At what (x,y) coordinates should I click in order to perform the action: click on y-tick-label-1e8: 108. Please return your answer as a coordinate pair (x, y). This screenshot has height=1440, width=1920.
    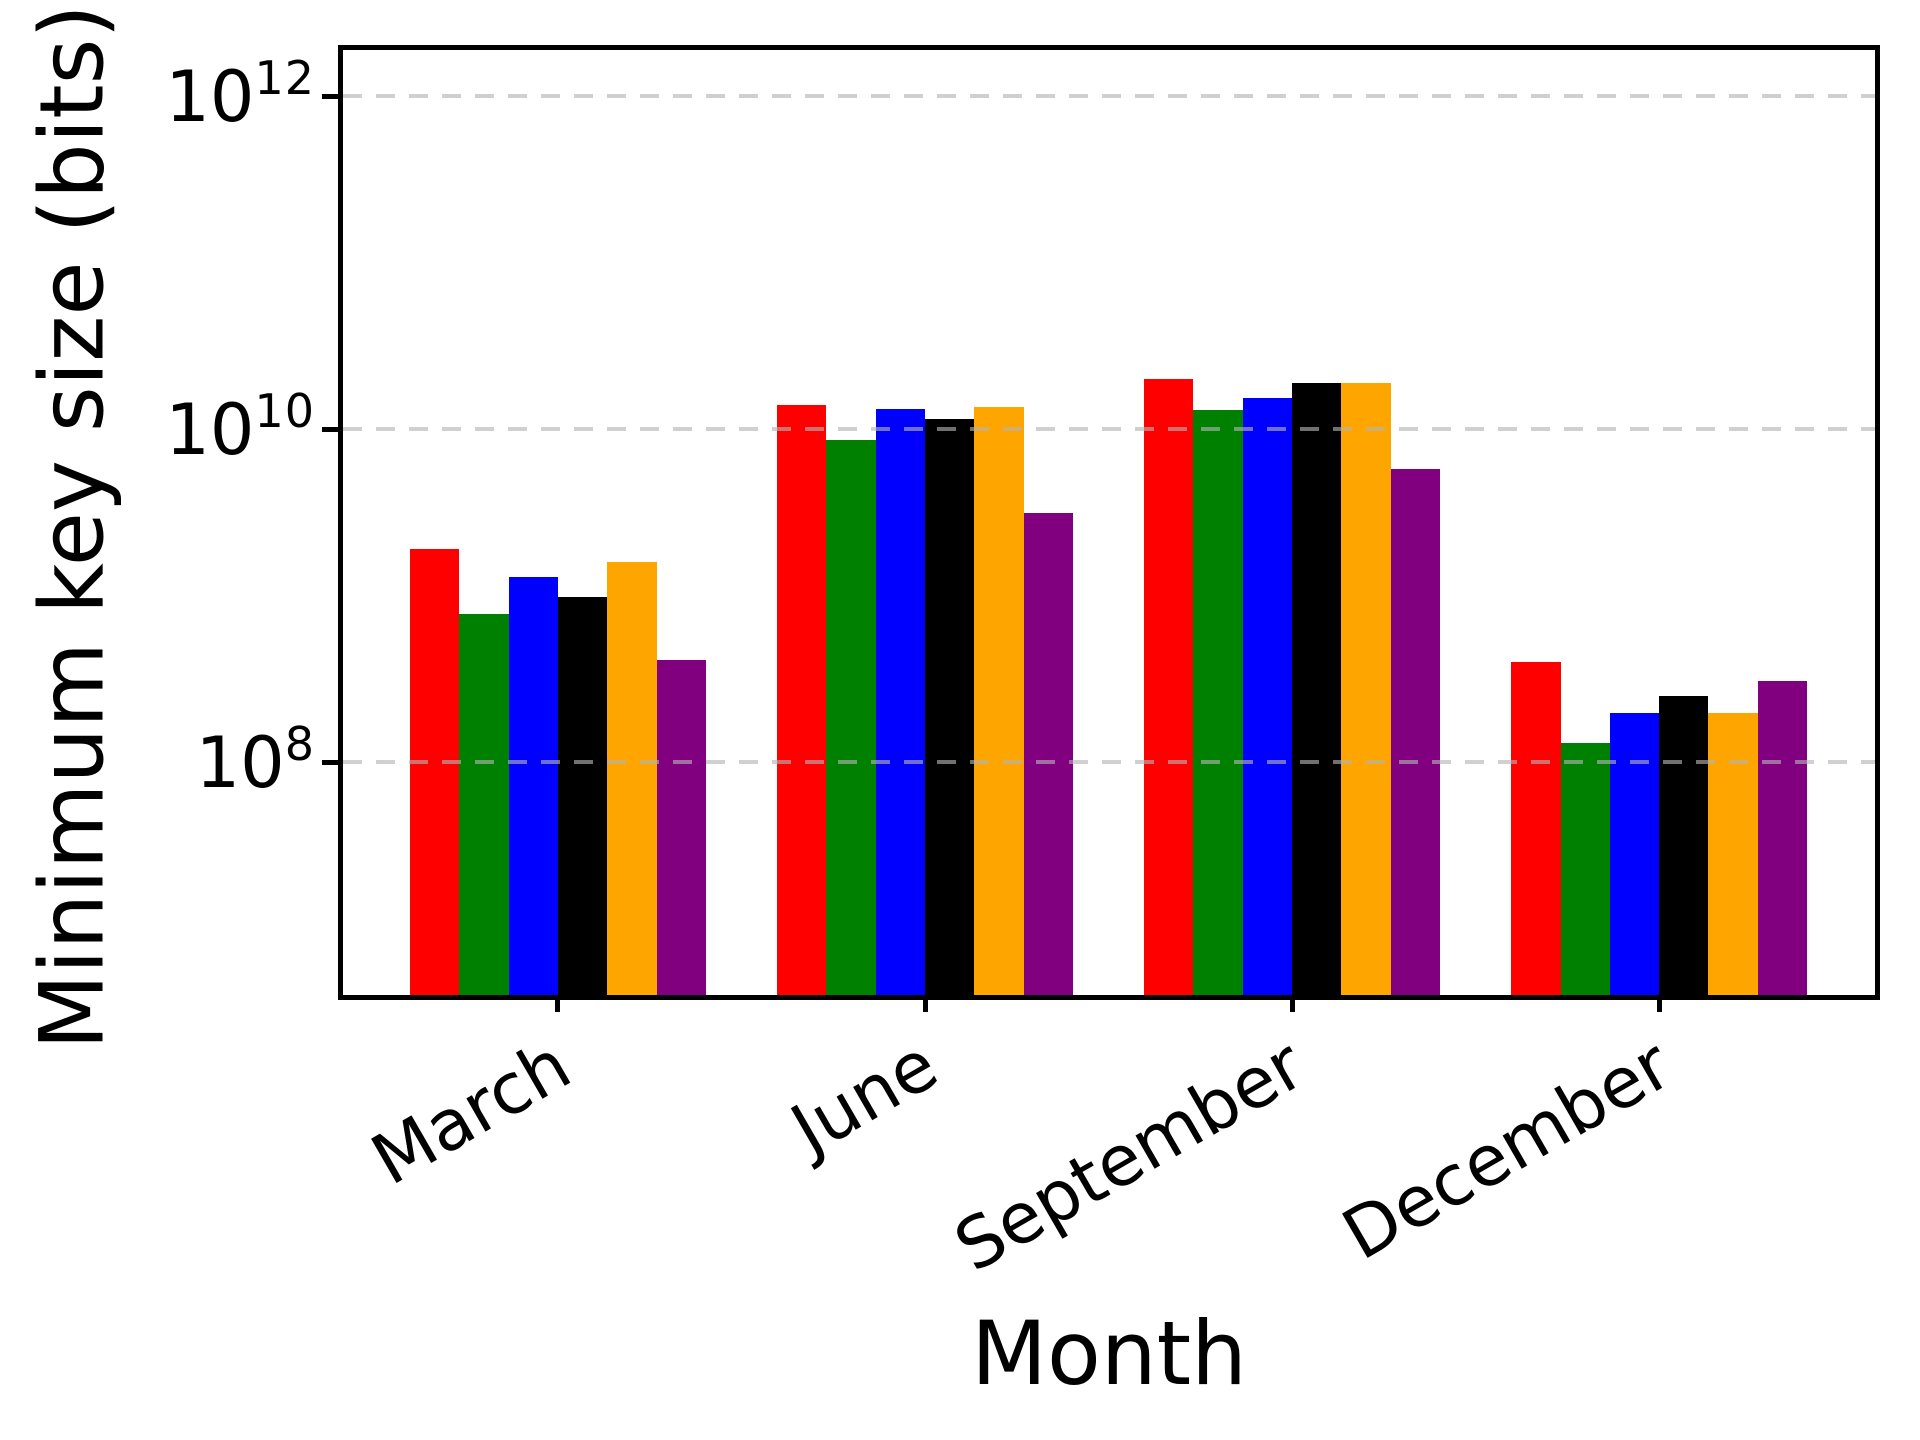
    Looking at the image, I should click on (202, 759).